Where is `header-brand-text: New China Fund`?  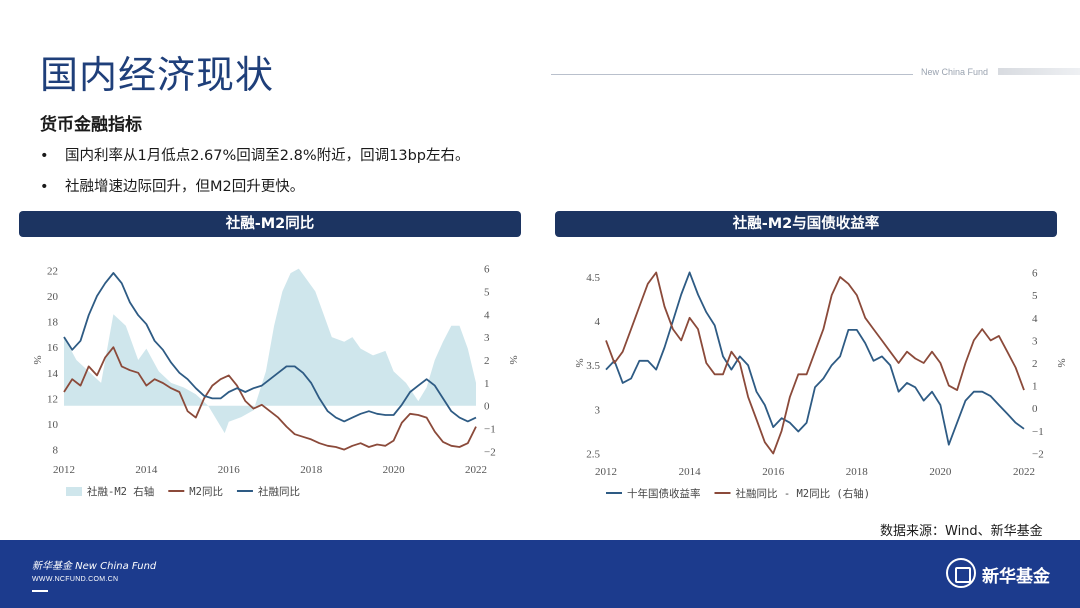
header-brand-text: New China Fund is located at coordinates (955, 72).